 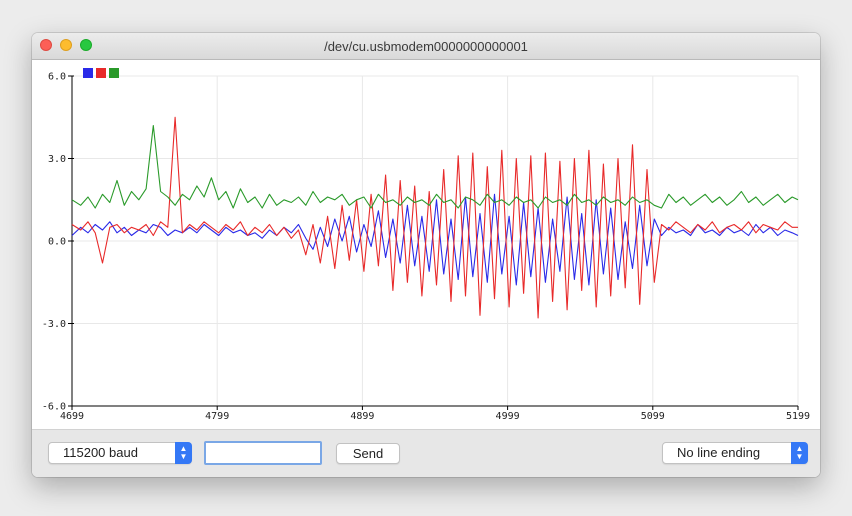 What do you see at coordinates (57, 242) in the screenshot?
I see `y-tick-label: 0.0` at bounding box center [57, 242].